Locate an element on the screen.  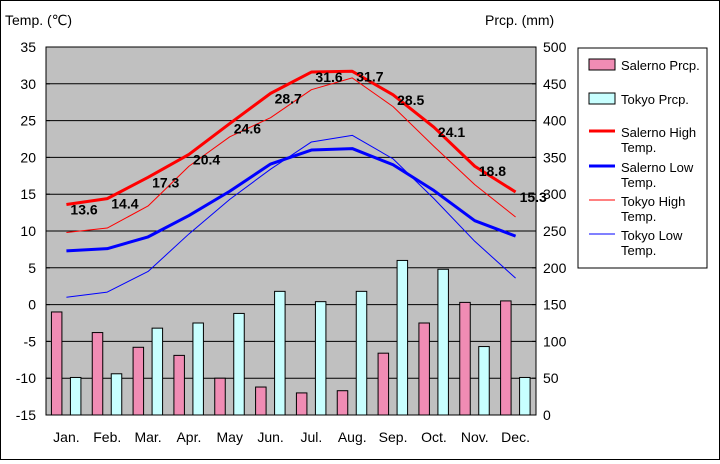
x-tick-label: Apr. is located at coordinates (188, 437).